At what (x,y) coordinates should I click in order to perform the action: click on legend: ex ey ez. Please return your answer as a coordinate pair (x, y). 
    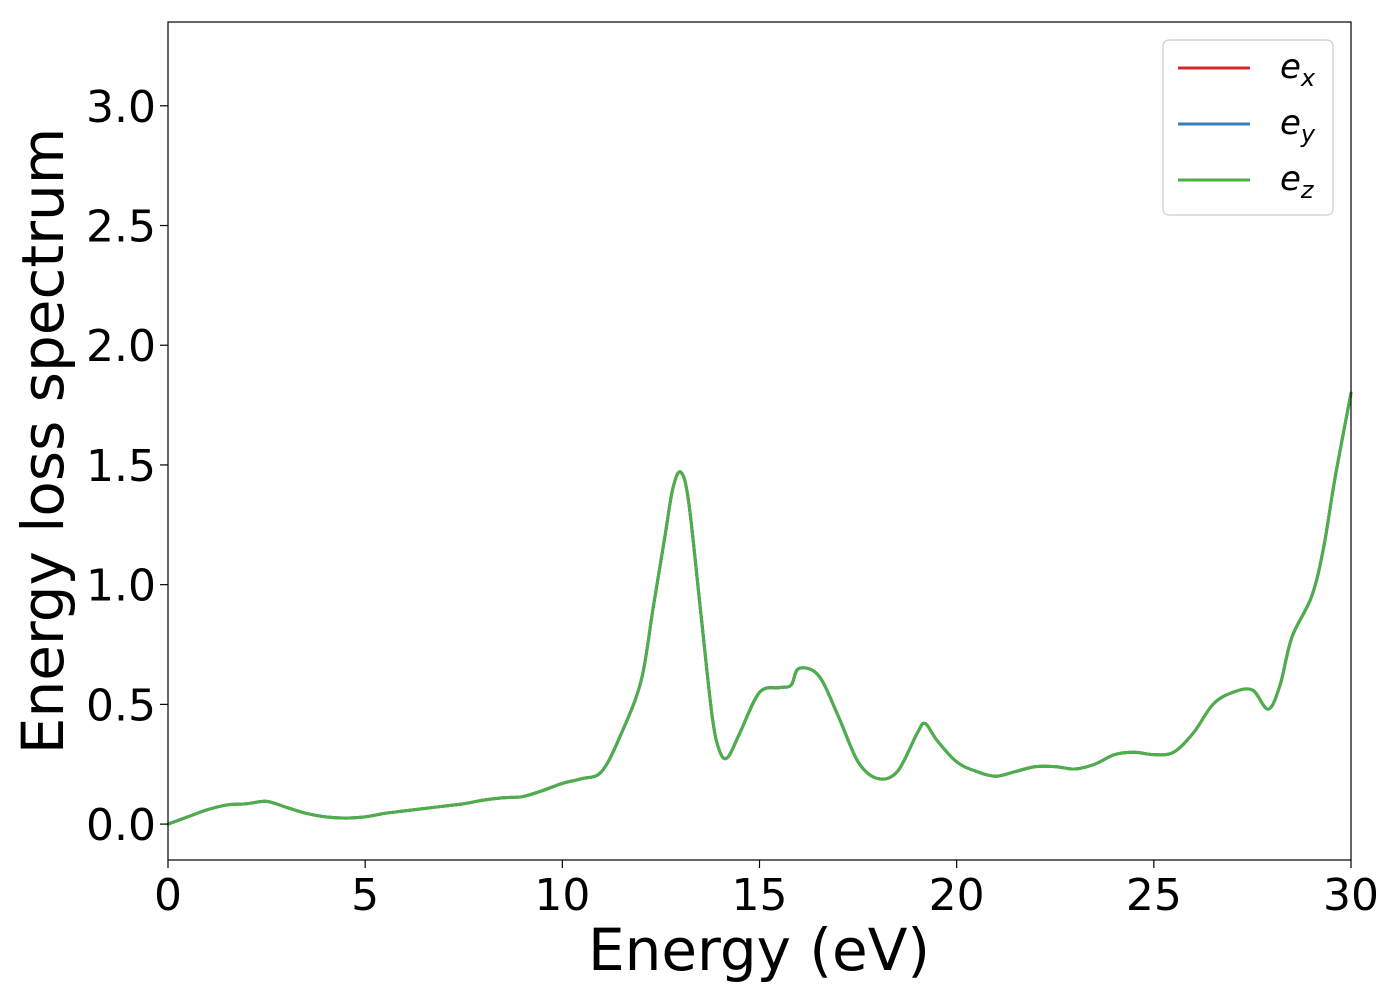
    Looking at the image, I should click on (1248, 127).